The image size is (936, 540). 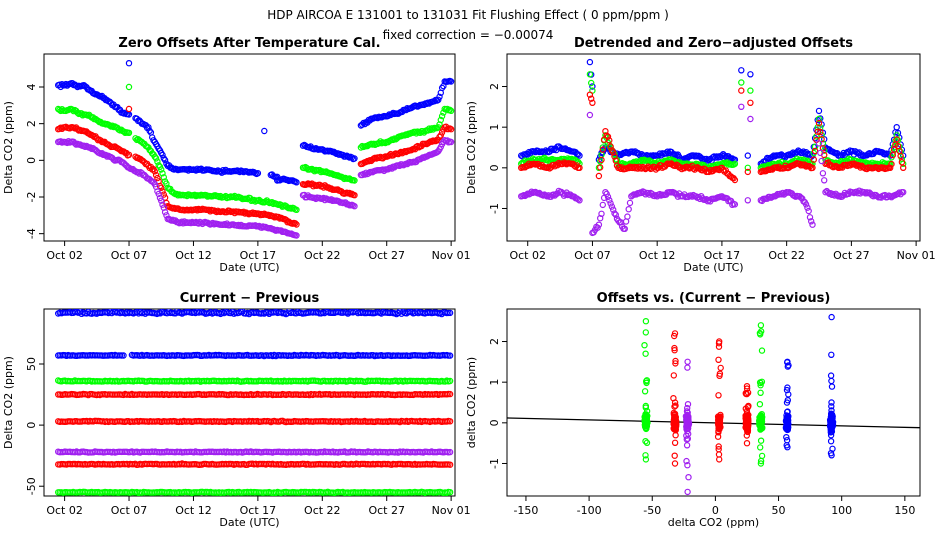 I want to click on x-tick-label: -100, so click(x=589, y=510).